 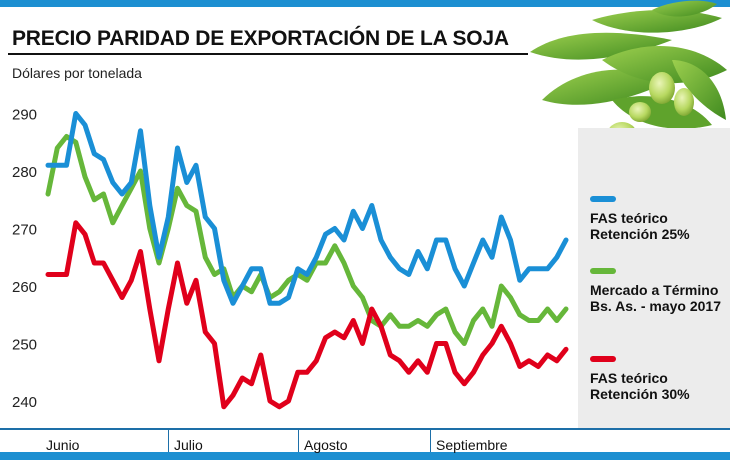 What do you see at coordinates (260, 38) in the screenshot?
I see `chart-title: PRECIO PARIDAD DE EXPORTACIÓN DE LA SOJA` at bounding box center [260, 38].